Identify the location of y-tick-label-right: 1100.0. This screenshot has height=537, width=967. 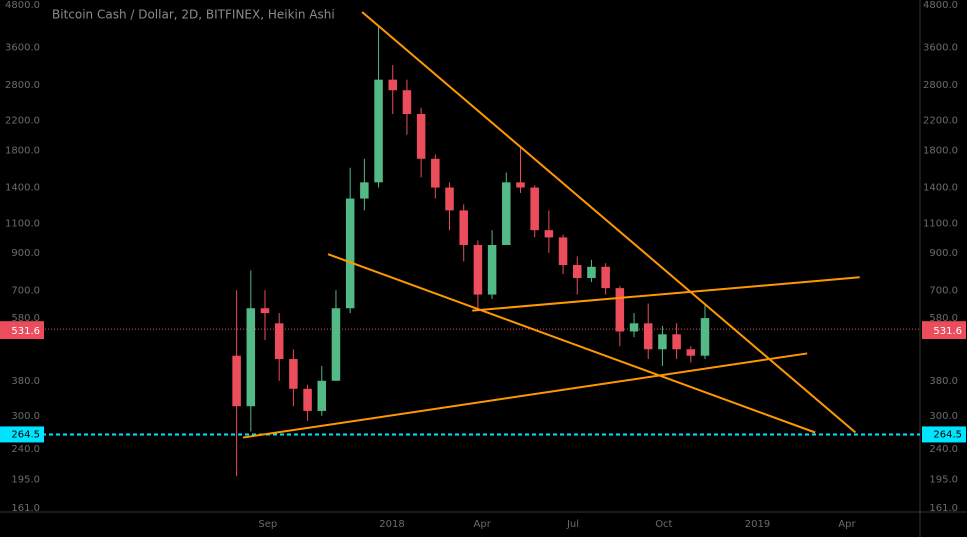
(940, 223).